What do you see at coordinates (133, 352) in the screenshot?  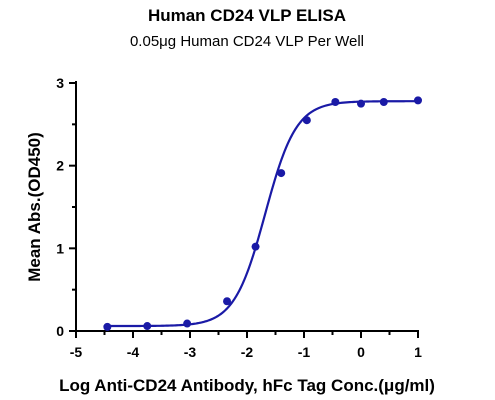 I see `x-tick-label: -4` at bounding box center [133, 352].